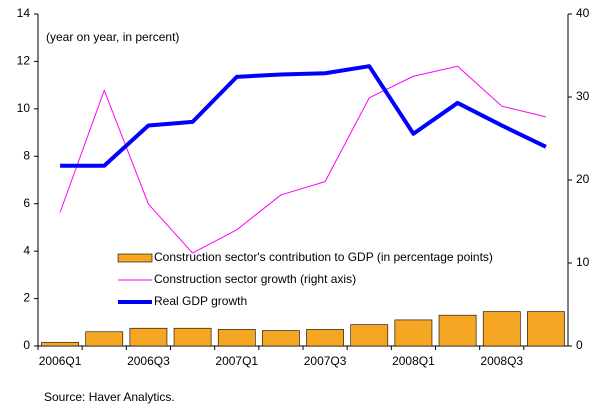 The height and width of the screenshot is (411, 593). I want to click on y-tick-label: 4, so click(26, 250).